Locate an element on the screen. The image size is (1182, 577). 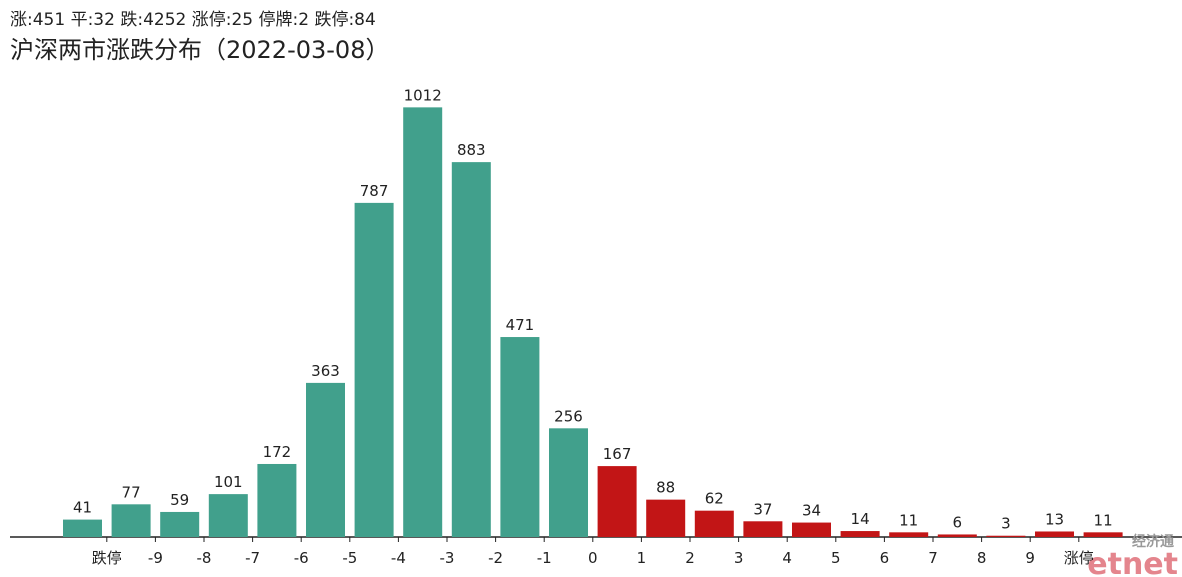
value-label: 1012 is located at coordinates (423, 95).